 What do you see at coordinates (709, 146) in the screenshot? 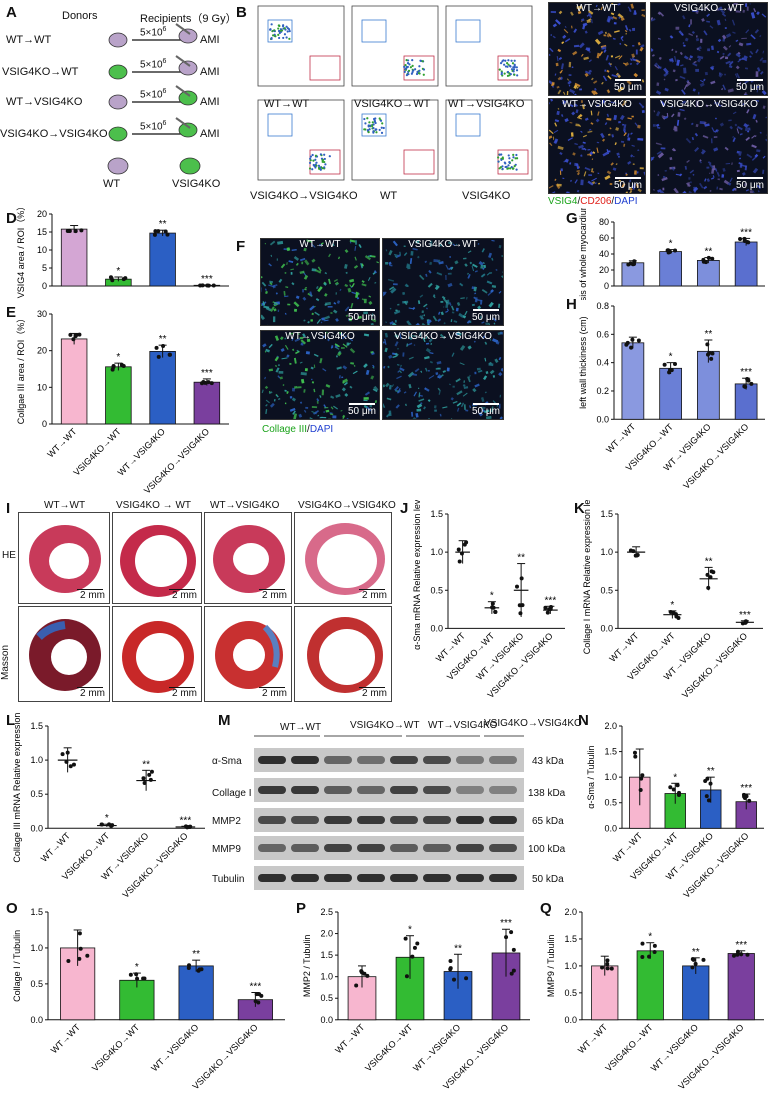
I see `micro-texture` at bounding box center [709, 146].